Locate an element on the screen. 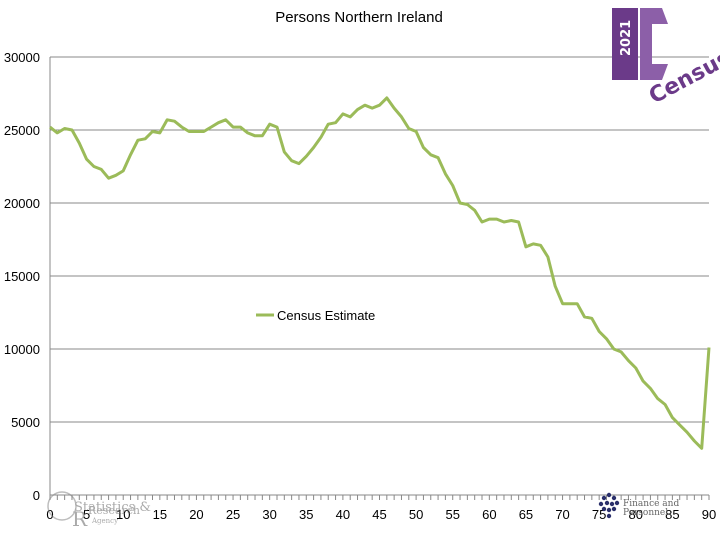  nisra-line3: Agency is located at coordinates (104, 521).